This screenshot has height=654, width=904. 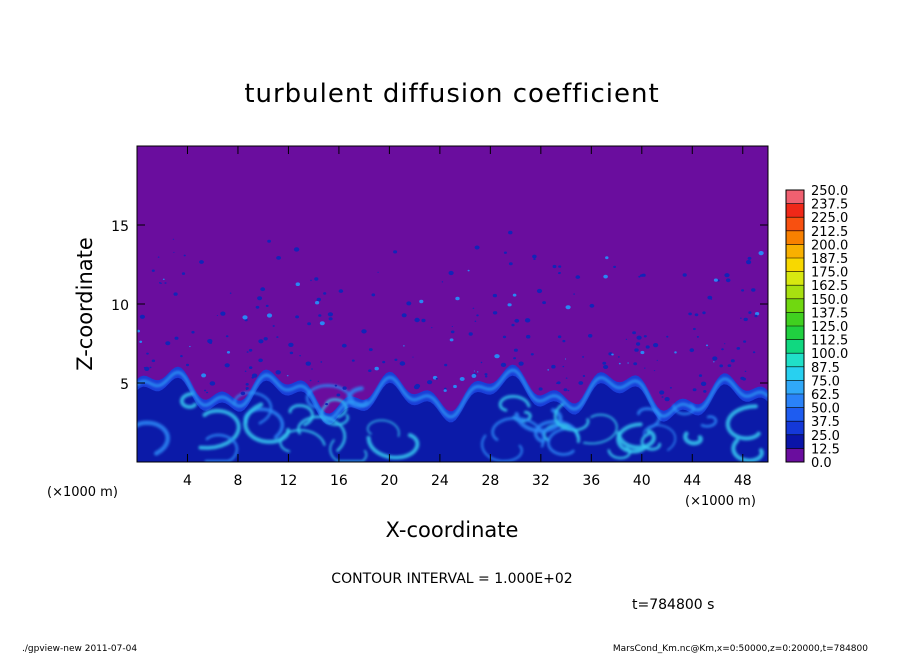 I want to click on x-tick-label: 40, so click(x=642, y=481).